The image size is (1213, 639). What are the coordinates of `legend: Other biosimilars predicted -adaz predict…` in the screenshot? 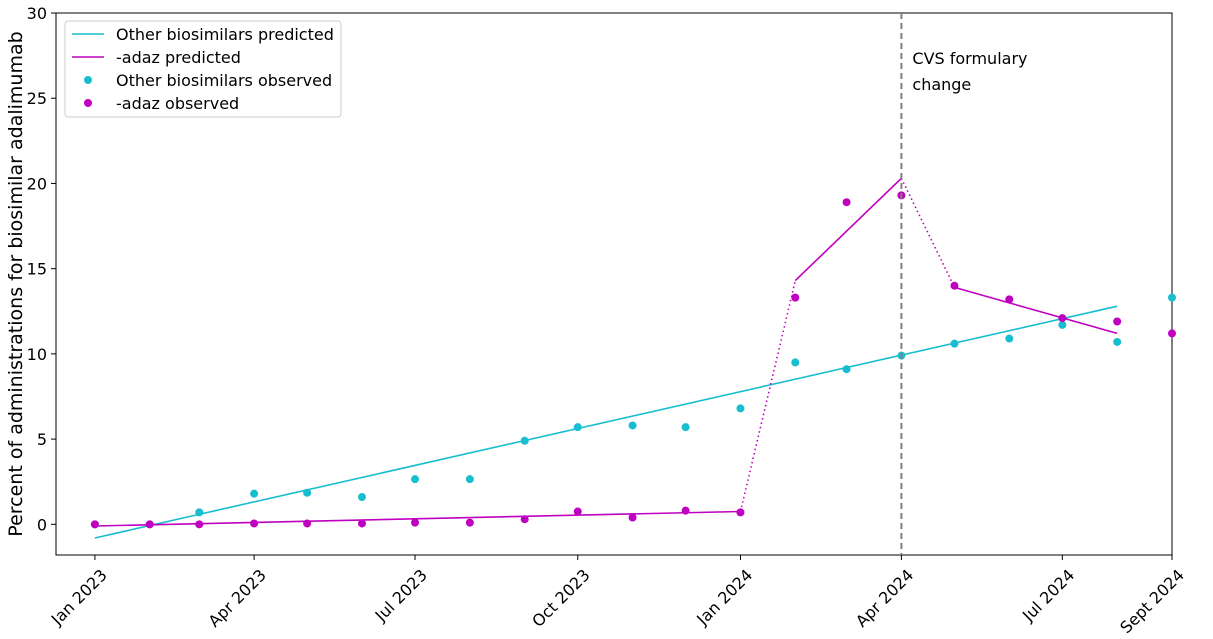 It's located at (203, 69).